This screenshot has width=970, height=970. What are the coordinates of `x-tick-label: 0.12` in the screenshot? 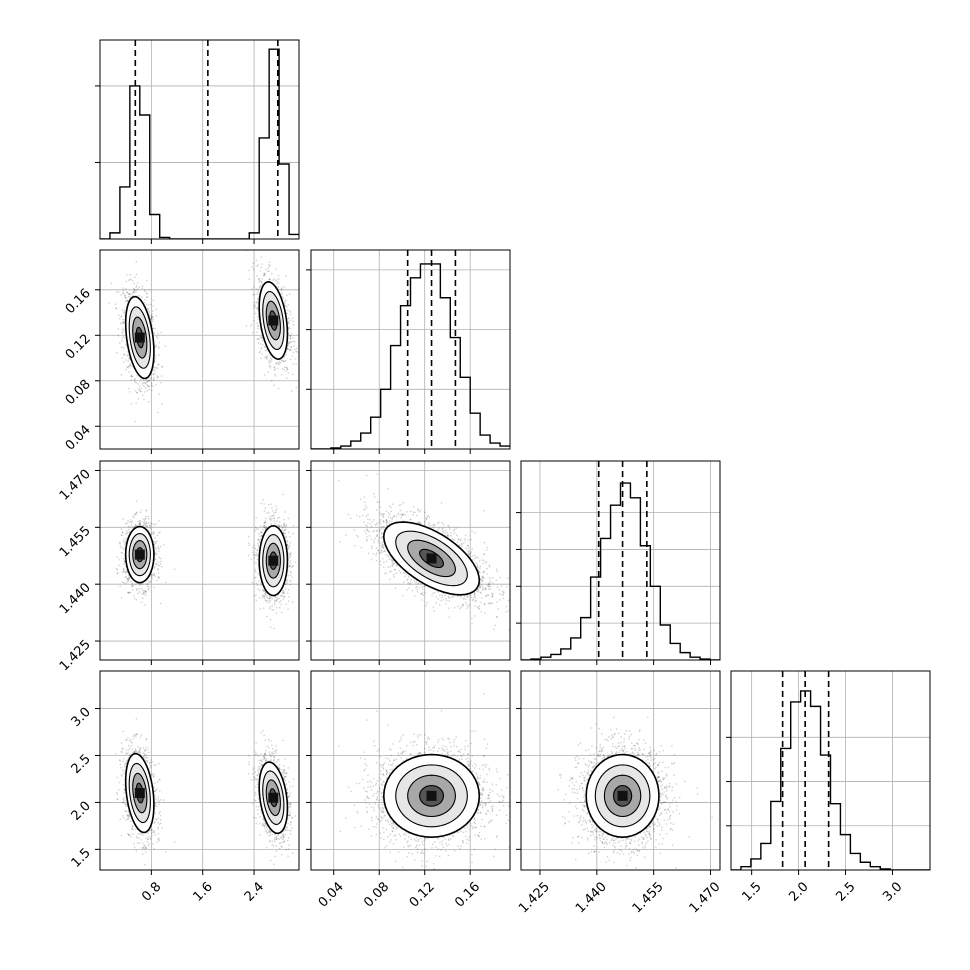 It's located at (422, 894).